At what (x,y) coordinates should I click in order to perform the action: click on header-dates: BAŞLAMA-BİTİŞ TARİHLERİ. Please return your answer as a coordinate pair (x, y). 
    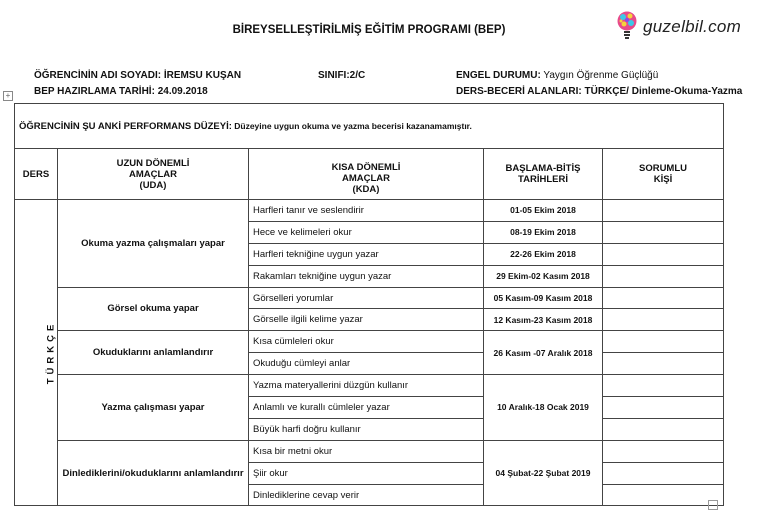
    Looking at the image, I should click on (543, 174).